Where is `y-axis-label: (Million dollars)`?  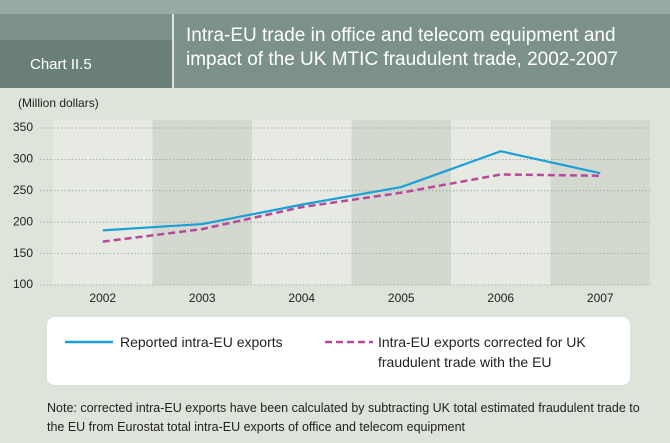 y-axis-label: (Million dollars) is located at coordinates (58, 103).